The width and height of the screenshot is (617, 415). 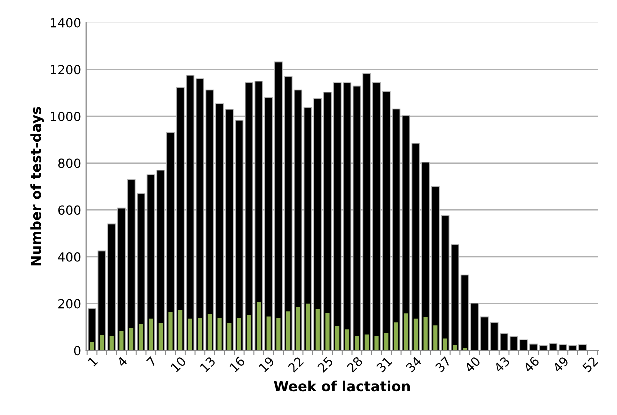 I want to click on x-tick-label: 13, so click(x=208, y=364).